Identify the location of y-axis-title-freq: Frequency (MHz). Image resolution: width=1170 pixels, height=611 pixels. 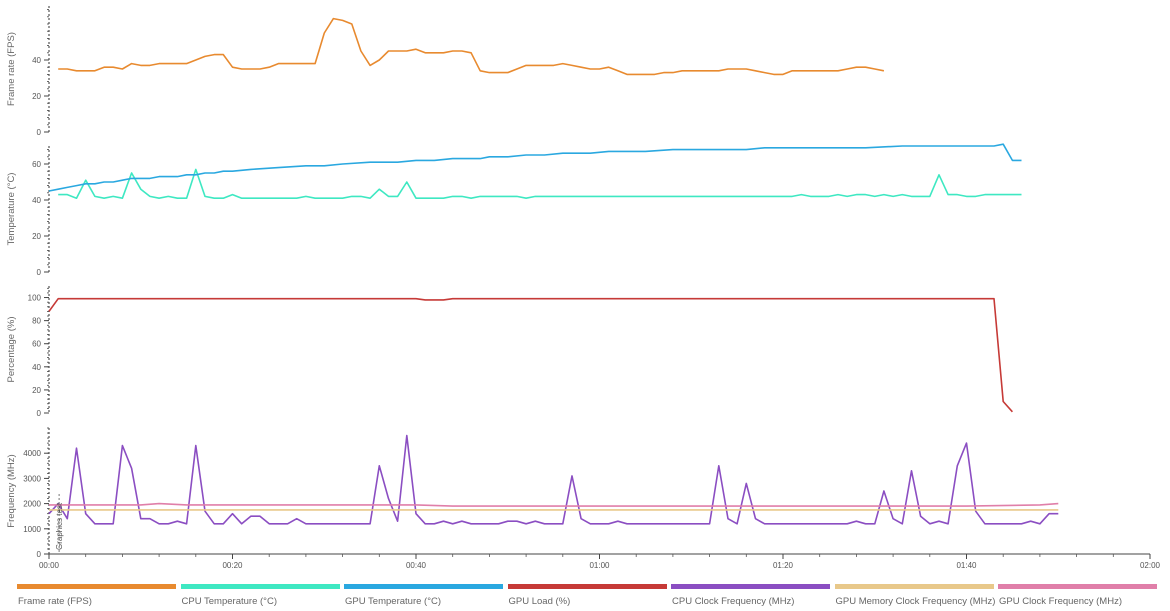
(11, 490).